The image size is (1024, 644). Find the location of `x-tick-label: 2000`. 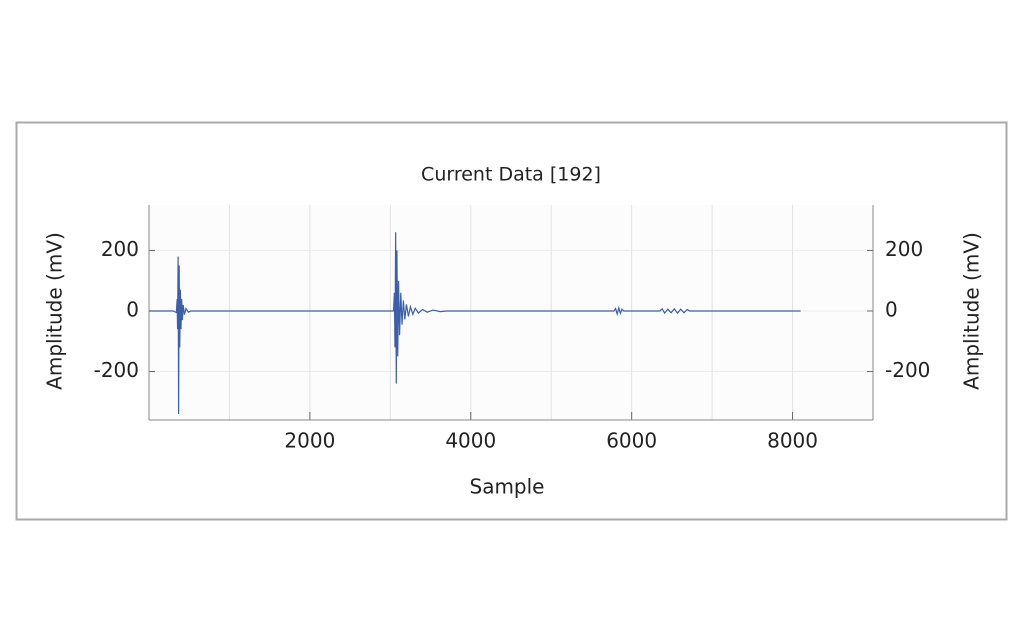

x-tick-label: 2000 is located at coordinates (309, 441).